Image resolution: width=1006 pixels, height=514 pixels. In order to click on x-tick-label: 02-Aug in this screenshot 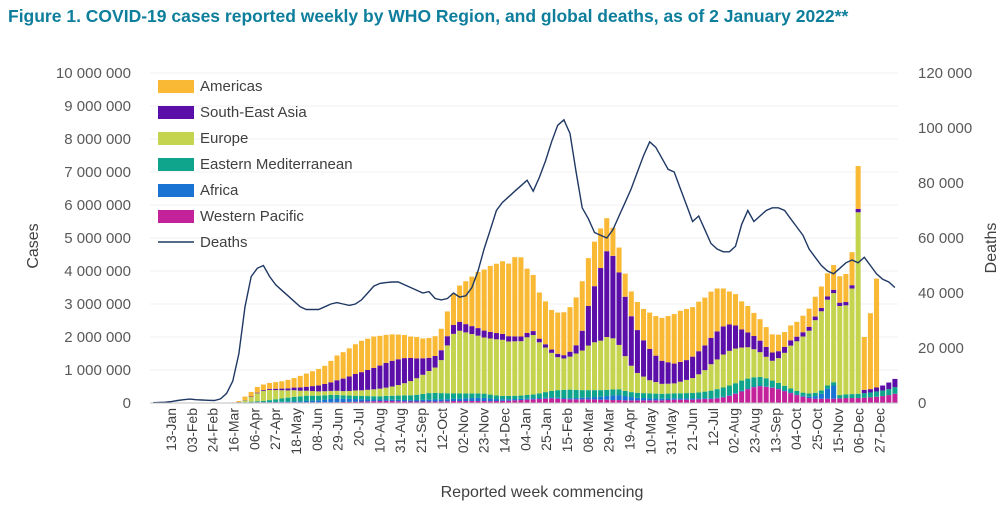, I will do `click(734, 430)`.